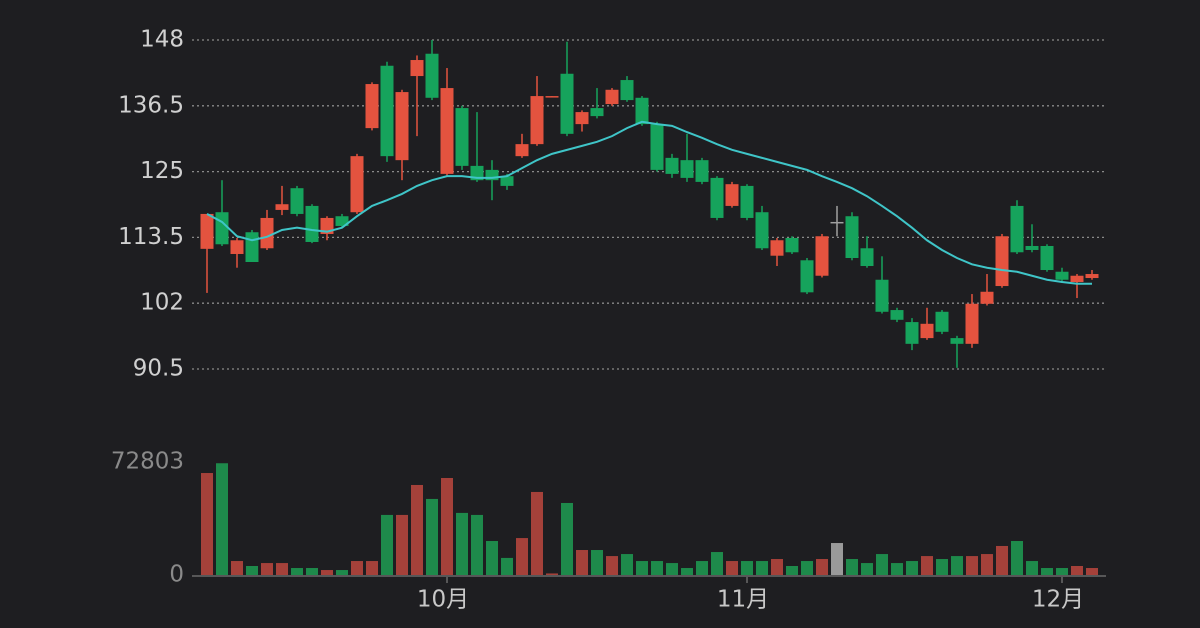 The height and width of the screenshot is (628, 1200). I want to click on volume-tick-label: 0, so click(176, 575).